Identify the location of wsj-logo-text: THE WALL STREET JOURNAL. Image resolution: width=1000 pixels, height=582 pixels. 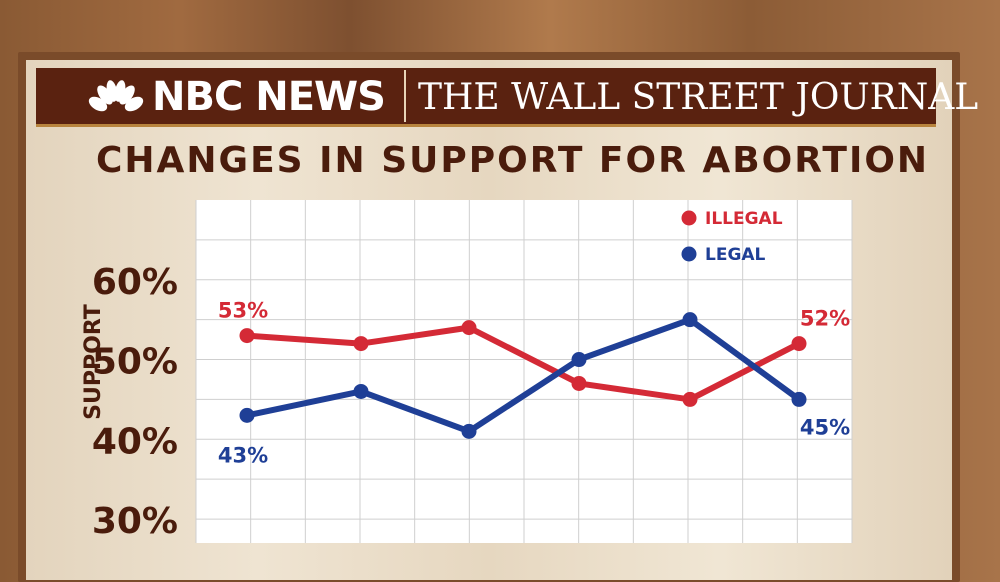
(698, 97).